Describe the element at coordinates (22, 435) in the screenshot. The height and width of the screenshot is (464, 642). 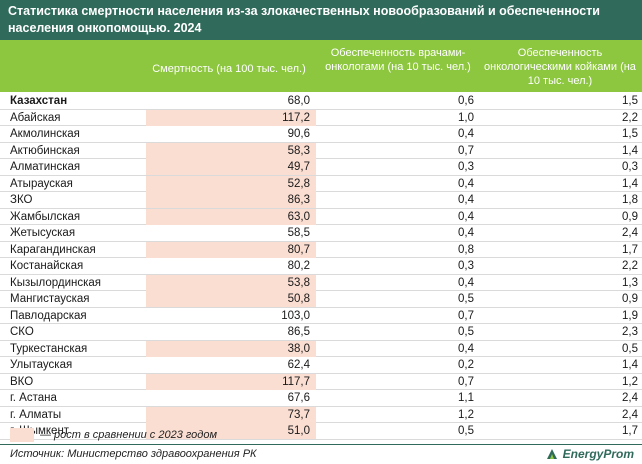
I see `legend-swatch` at that location.